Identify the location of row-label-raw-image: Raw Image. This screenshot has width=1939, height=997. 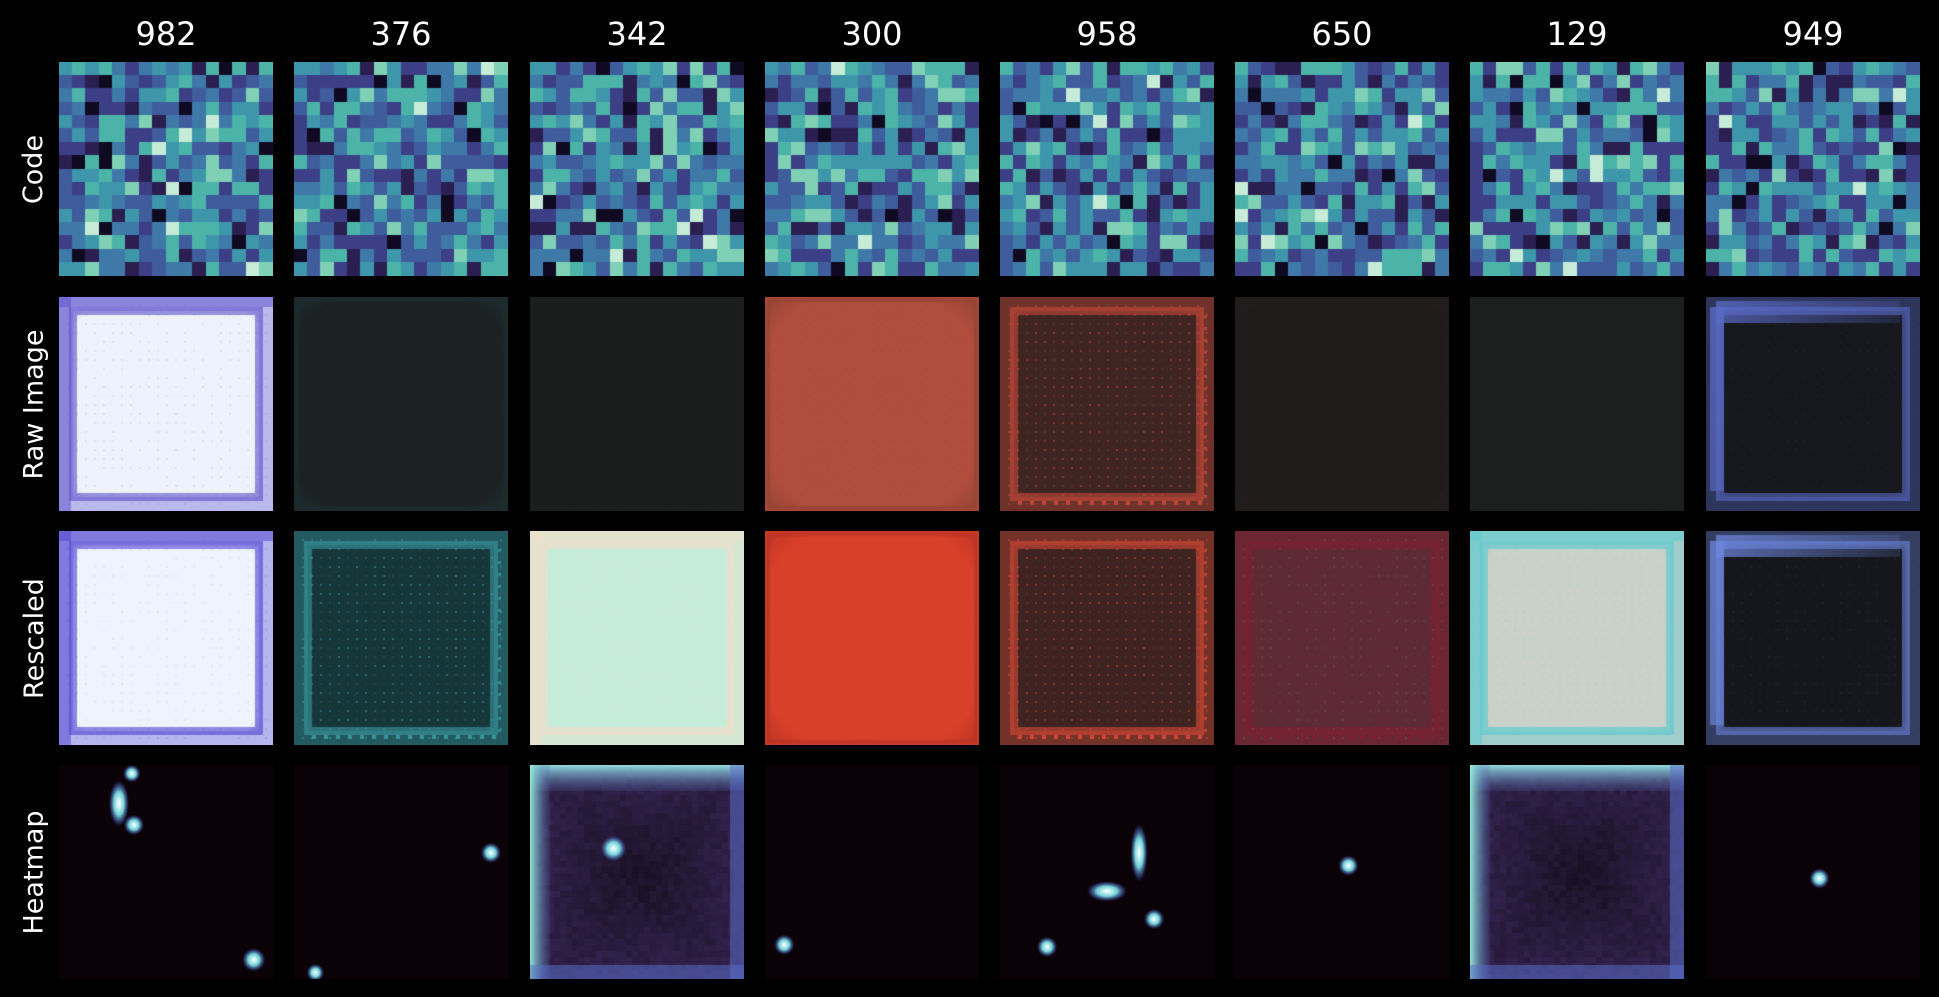
(34, 404).